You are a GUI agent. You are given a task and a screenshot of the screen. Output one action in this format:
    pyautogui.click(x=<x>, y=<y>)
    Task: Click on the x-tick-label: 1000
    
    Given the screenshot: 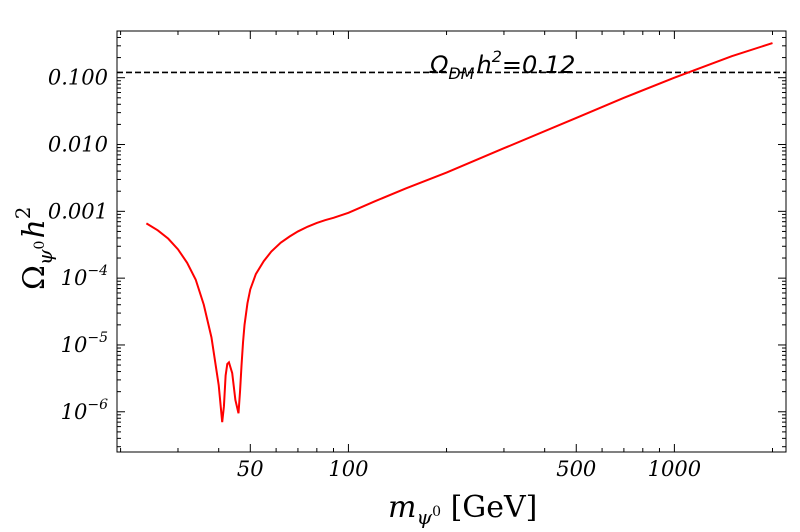 What is the action you would take?
    pyautogui.click(x=674, y=469)
    